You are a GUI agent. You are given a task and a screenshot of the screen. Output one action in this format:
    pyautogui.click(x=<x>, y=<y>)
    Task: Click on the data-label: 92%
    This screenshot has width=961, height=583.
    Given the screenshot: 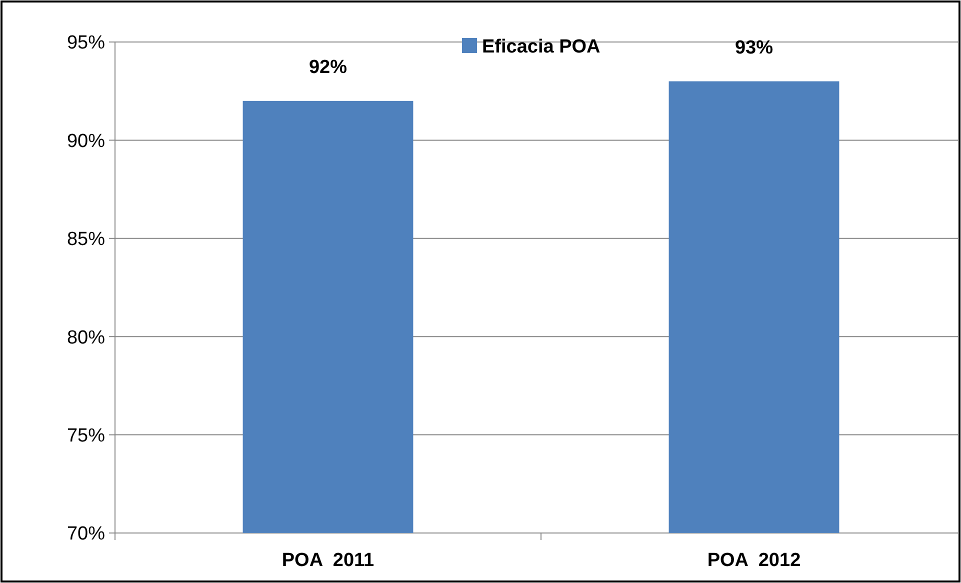 What is the action you would take?
    pyautogui.click(x=328, y=67)
    